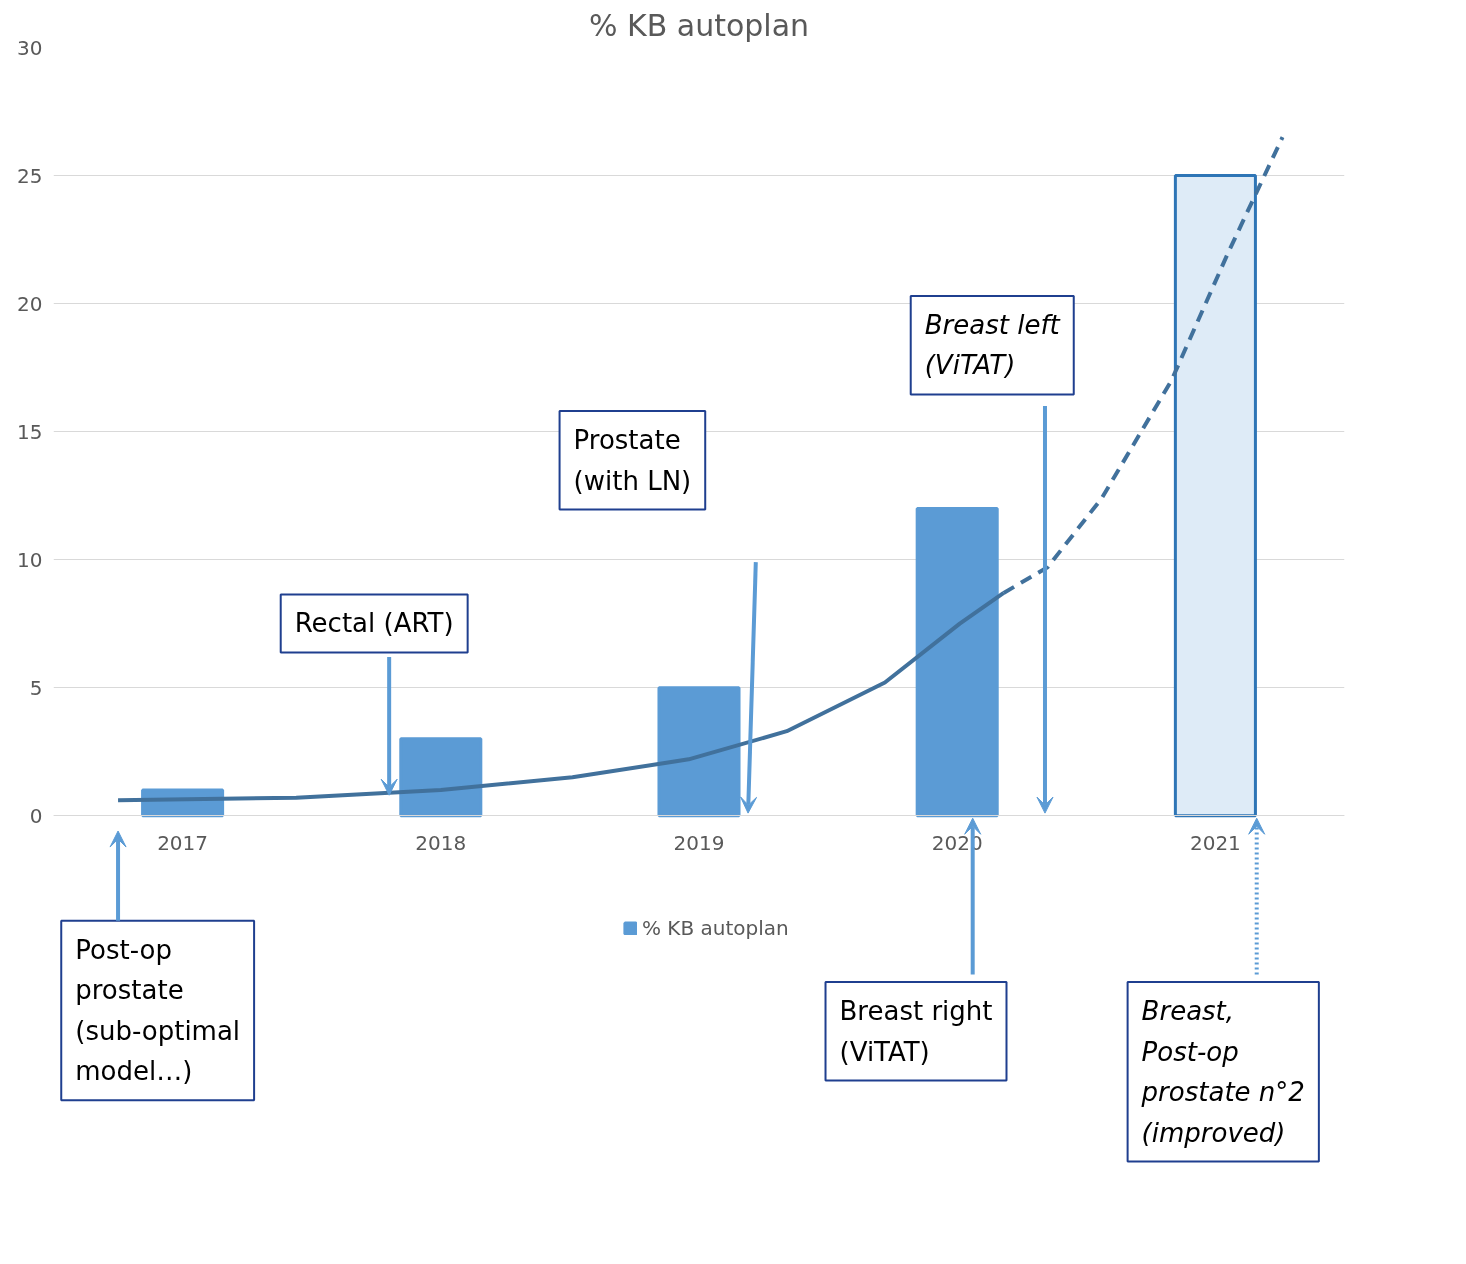  What do you see at coordinates (30, 303) in the screenshot?
I see `y-tick-label: 20` at bounding box center [30, 303].